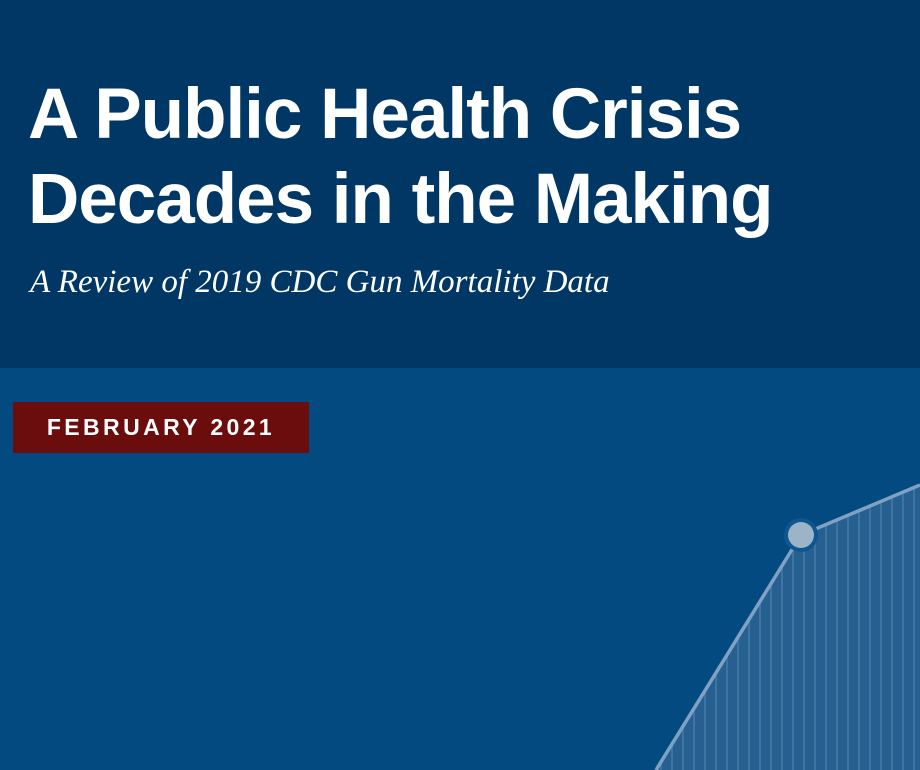  Describe the element at coordinates (161, 427) in the screenshot. I see `date-badge: FEBRUARY 2021` at that location.